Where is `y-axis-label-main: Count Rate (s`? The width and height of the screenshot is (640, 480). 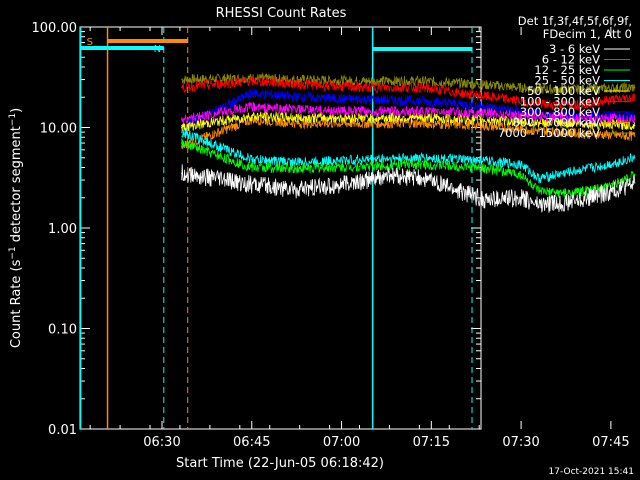
y-axis-label-main: Count Rate (s is located at coordinates (16, 303).